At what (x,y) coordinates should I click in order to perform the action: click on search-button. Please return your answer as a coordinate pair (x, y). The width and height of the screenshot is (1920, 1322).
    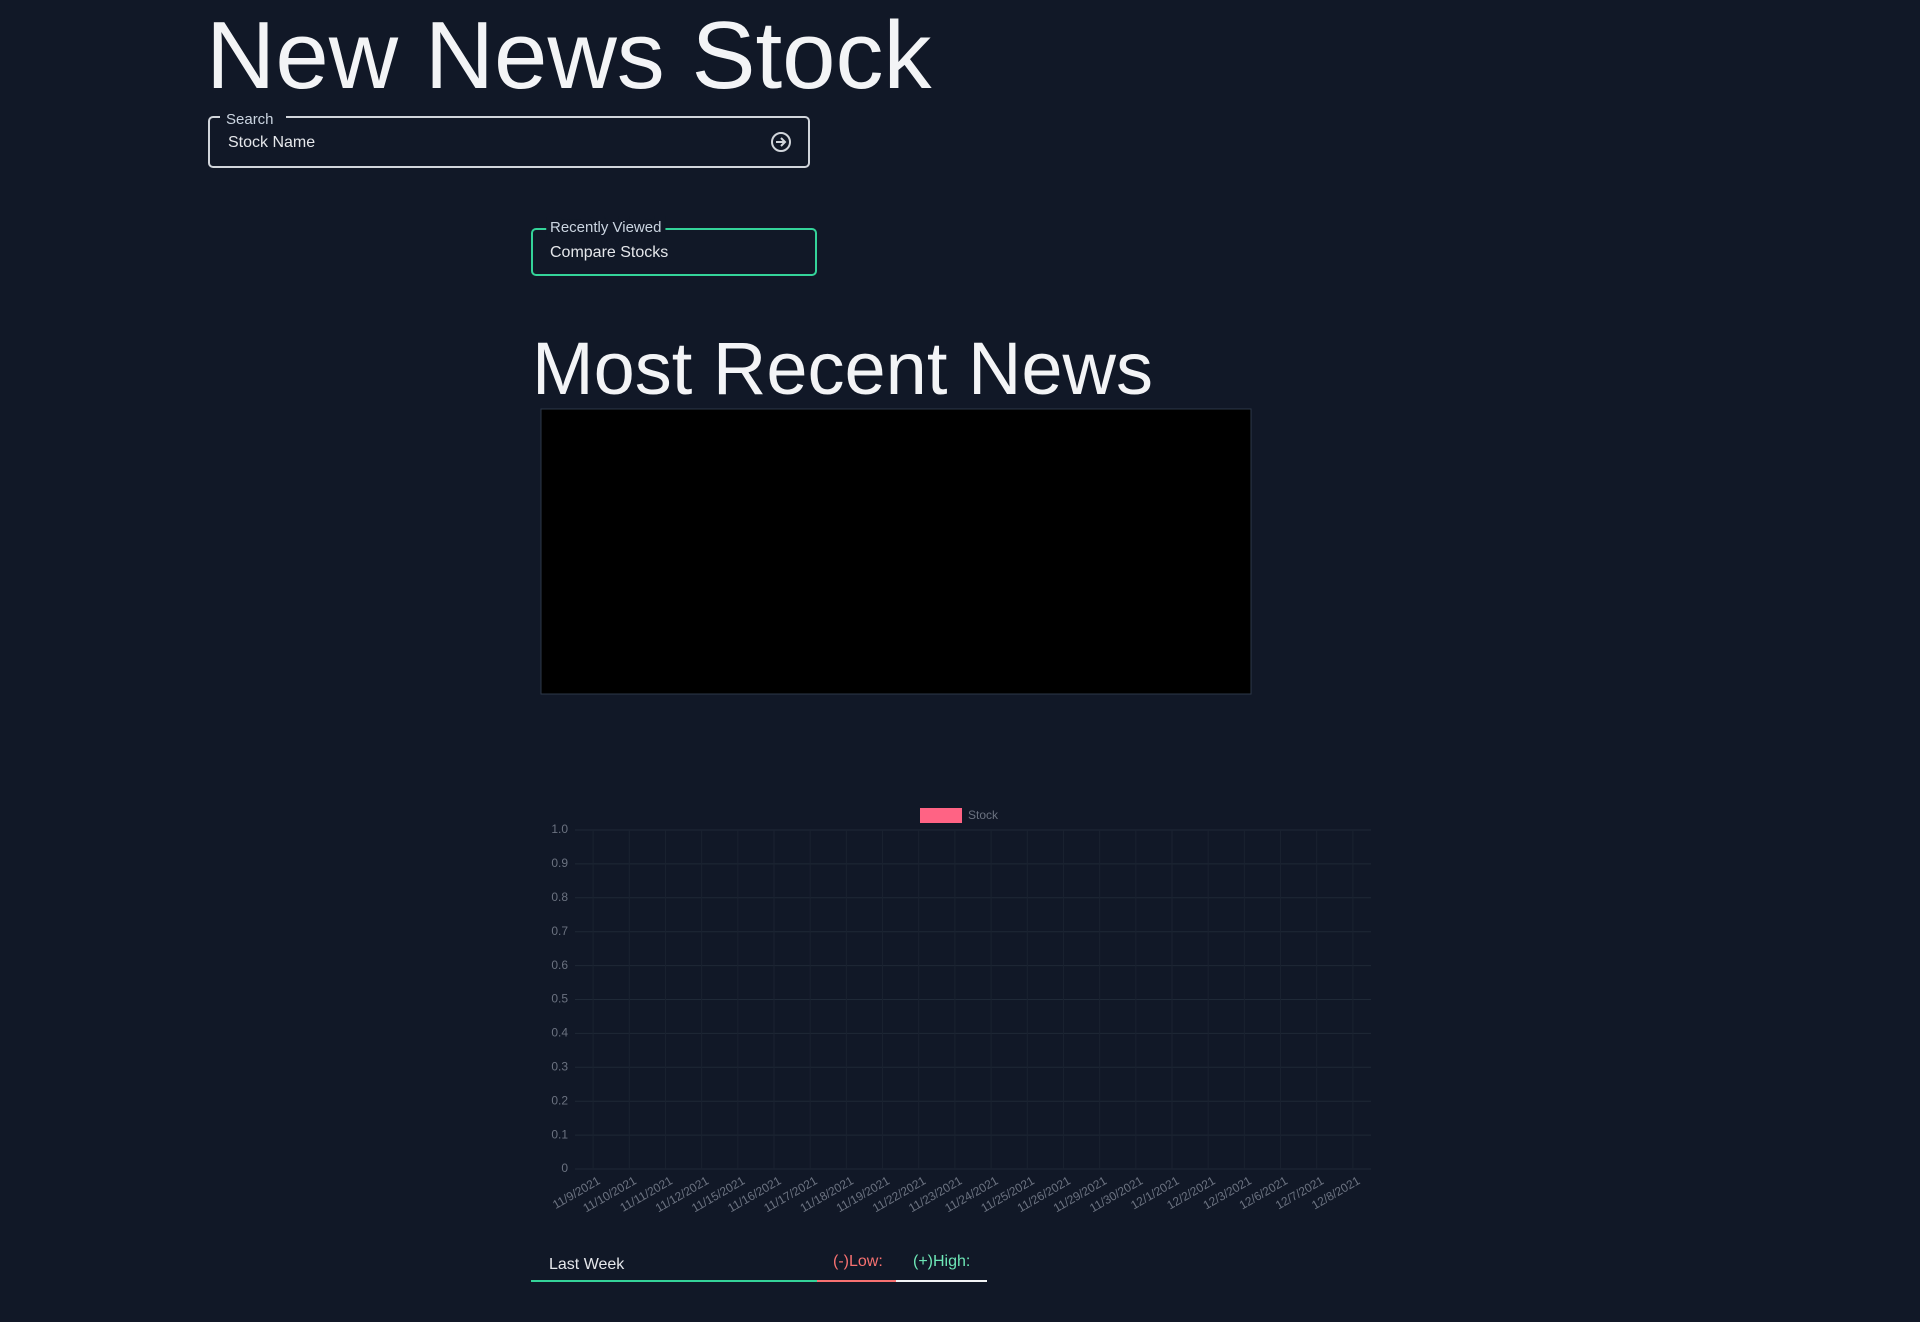
    Looking at the image, I should click on (781, 142).